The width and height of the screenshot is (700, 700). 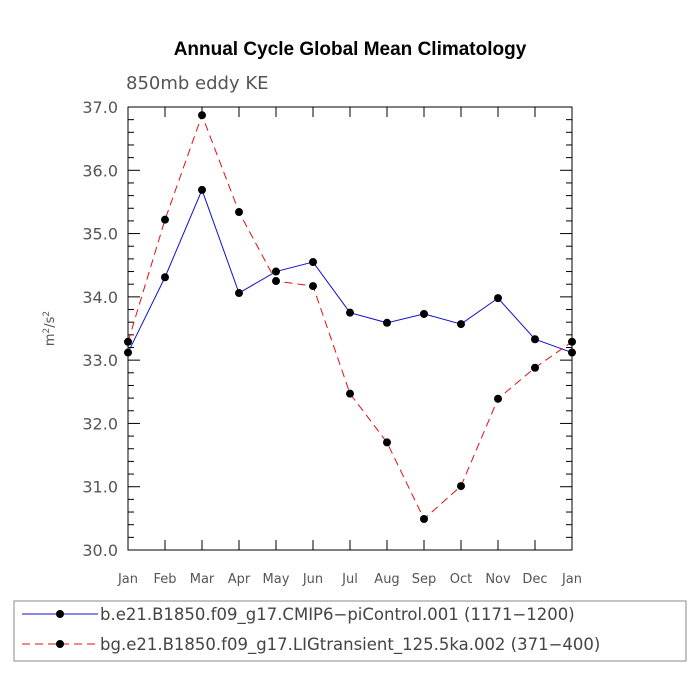 I want to click on x-tick-label: Jul, so click(x=349, y=579).